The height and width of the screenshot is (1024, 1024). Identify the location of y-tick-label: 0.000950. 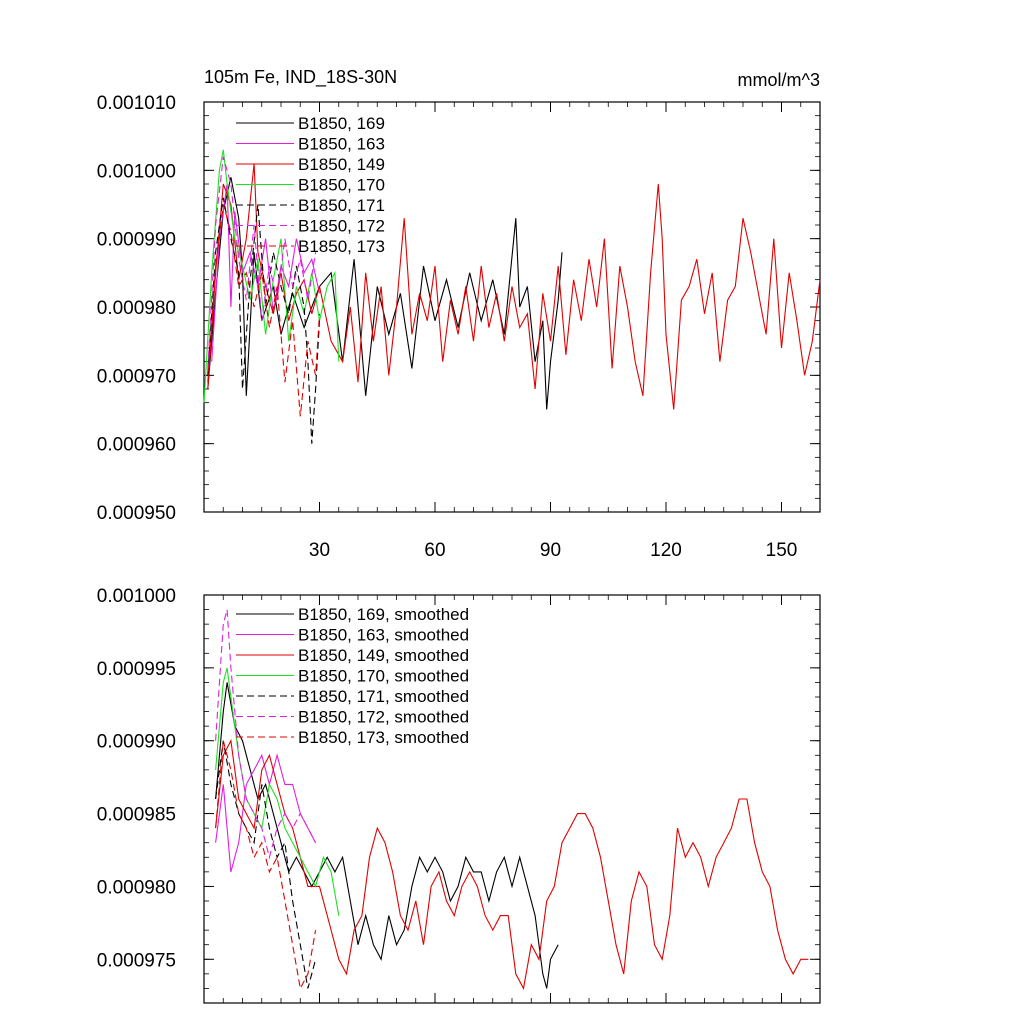
(136, 513).